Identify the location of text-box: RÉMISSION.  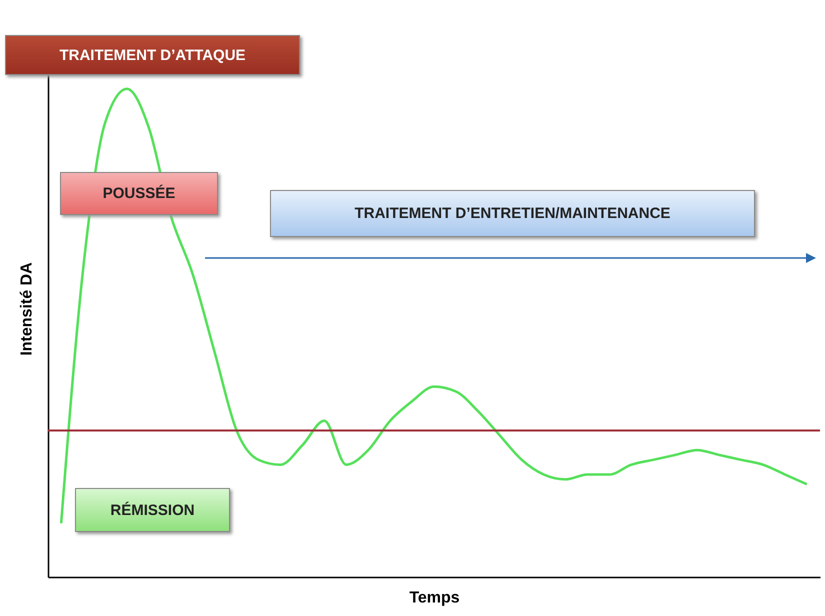
(152, 510).